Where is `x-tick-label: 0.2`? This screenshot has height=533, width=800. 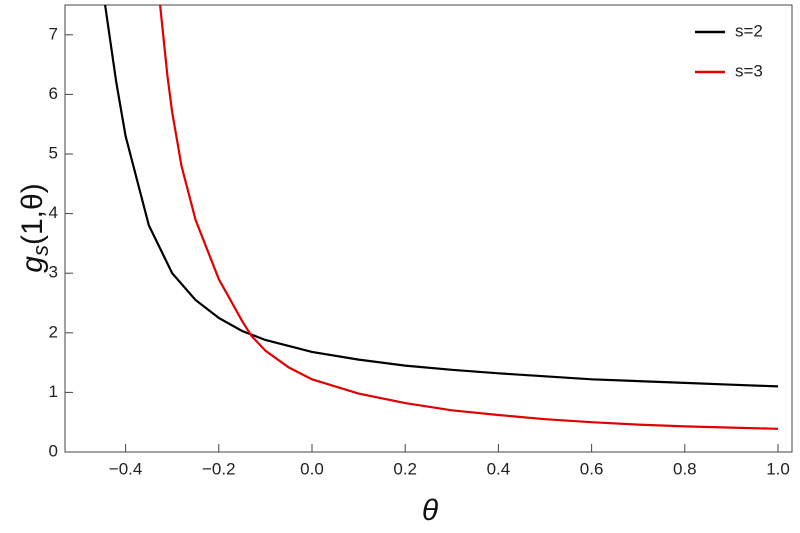 x-tick-label: 0.2 is located at coordinates (405, 468).